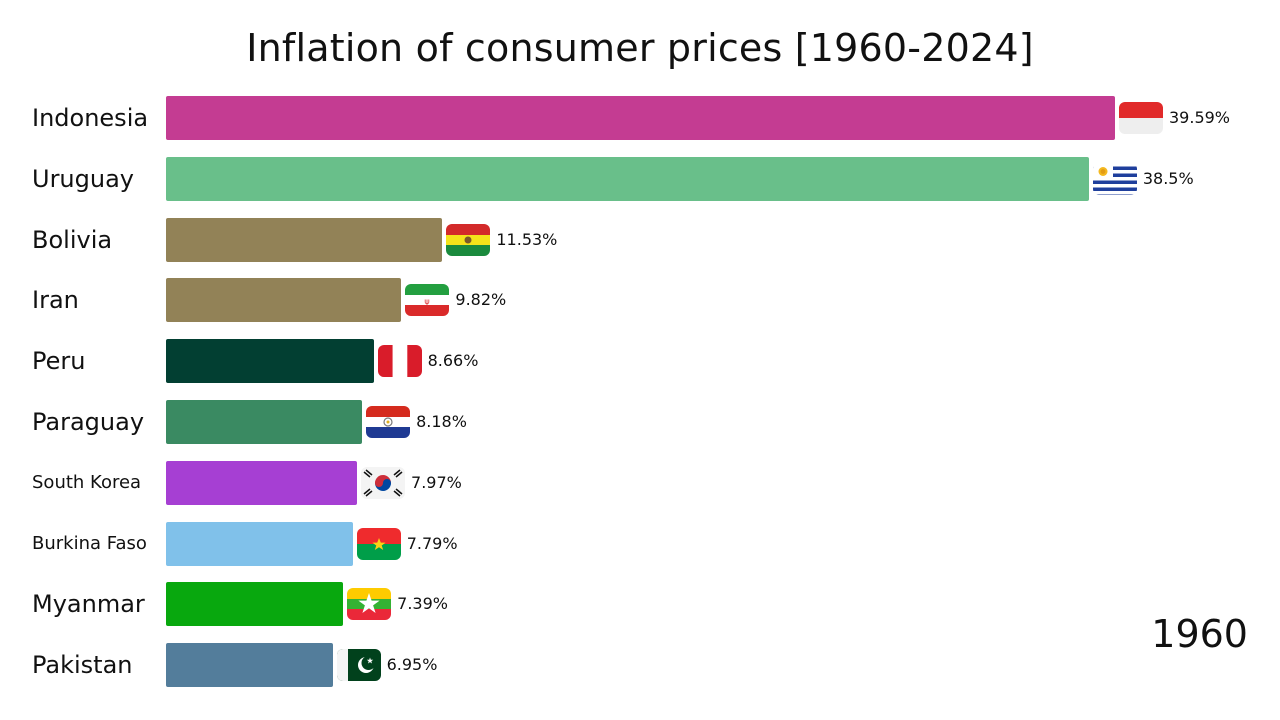 The width and height of the screenshot is (1280, 720). What do you see at coordinates (640, 604) in the screenshot?
I see `bar-row: Myanmar 7.39%` at bounding box center [640, 604].